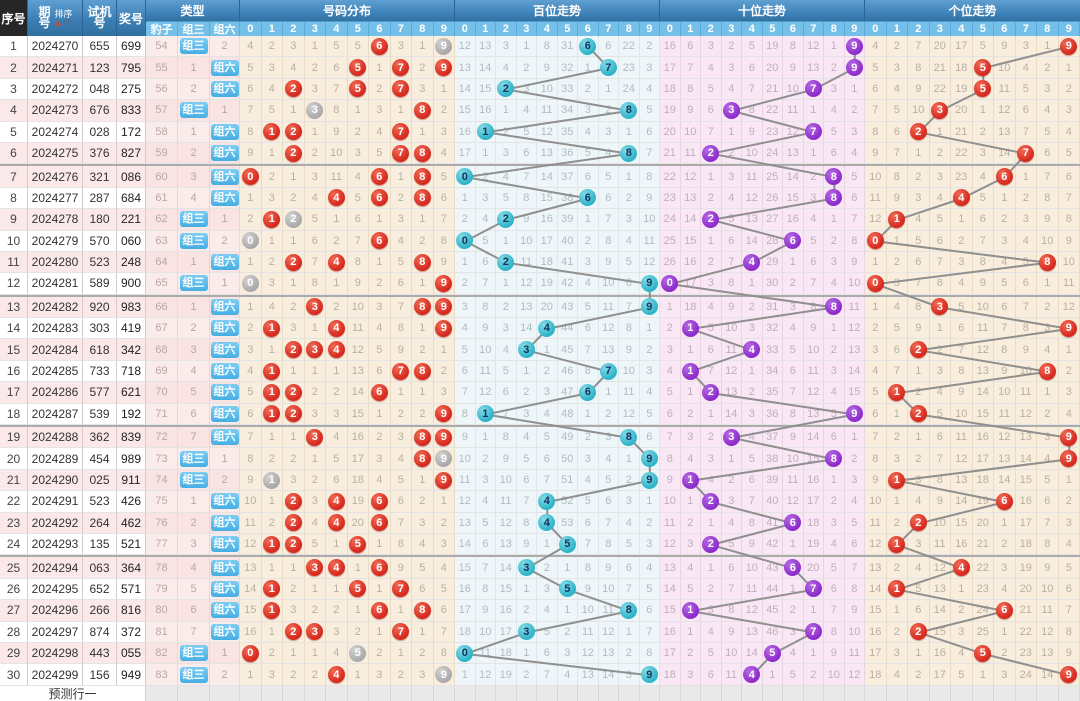 This screenshot has height=701, width=1080. What do you see at coordinates (162, 47) in the screenshot?
I see `baozi-miss-cell: 54` at bounding box center [162, 47].